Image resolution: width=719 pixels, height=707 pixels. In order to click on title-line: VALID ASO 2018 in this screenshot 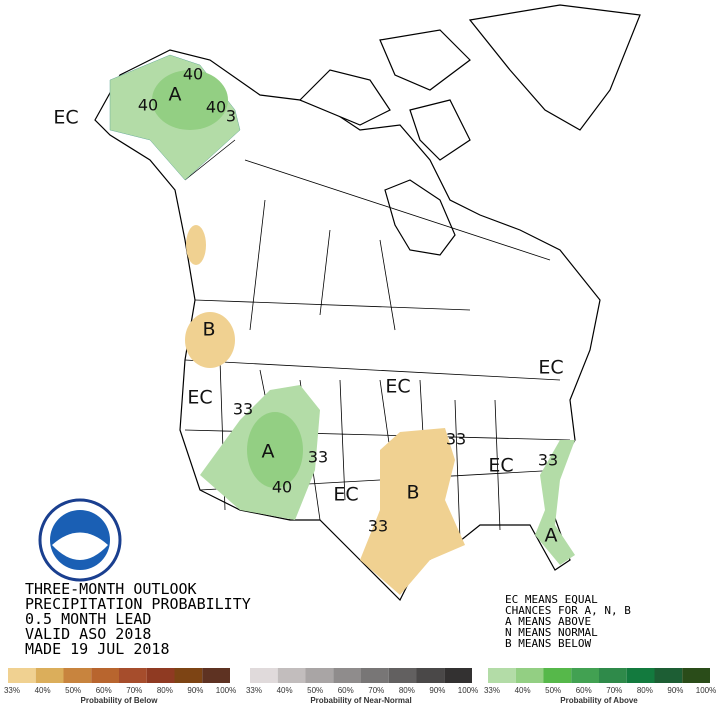, I will do `click(88, 634)`.